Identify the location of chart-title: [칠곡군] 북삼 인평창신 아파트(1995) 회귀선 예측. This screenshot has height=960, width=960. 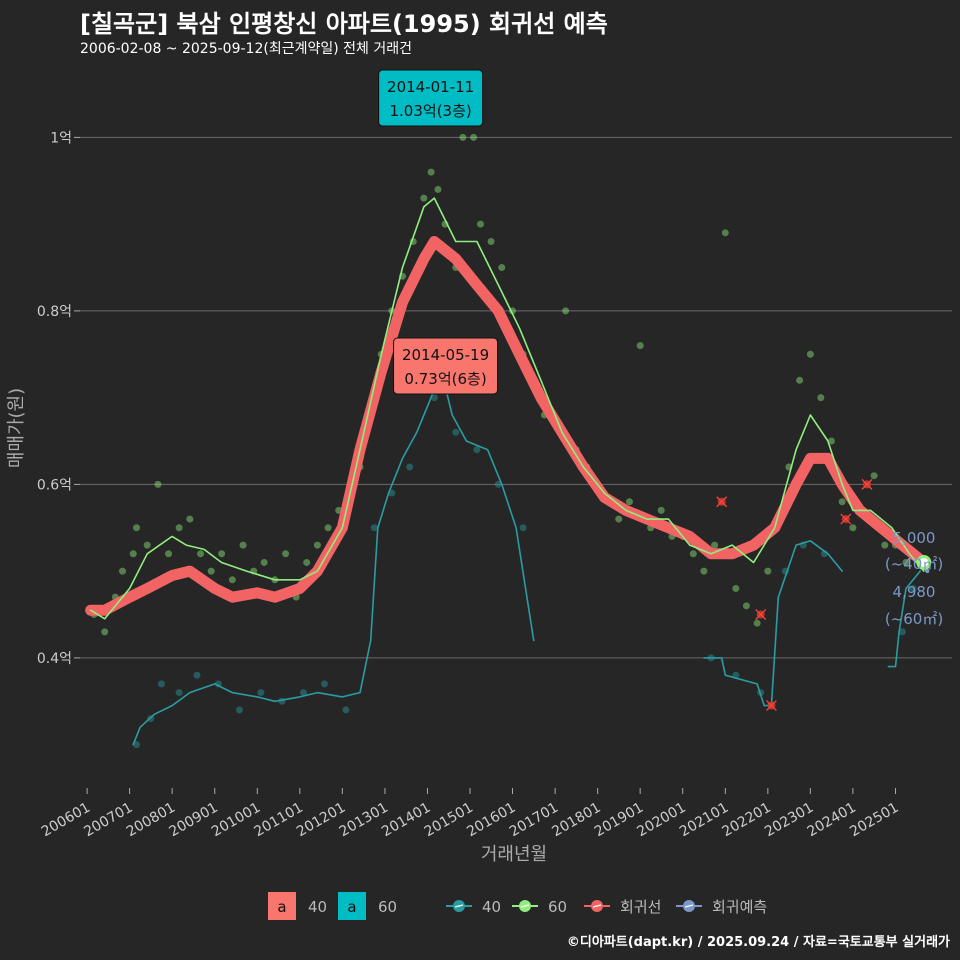
(344, 24).